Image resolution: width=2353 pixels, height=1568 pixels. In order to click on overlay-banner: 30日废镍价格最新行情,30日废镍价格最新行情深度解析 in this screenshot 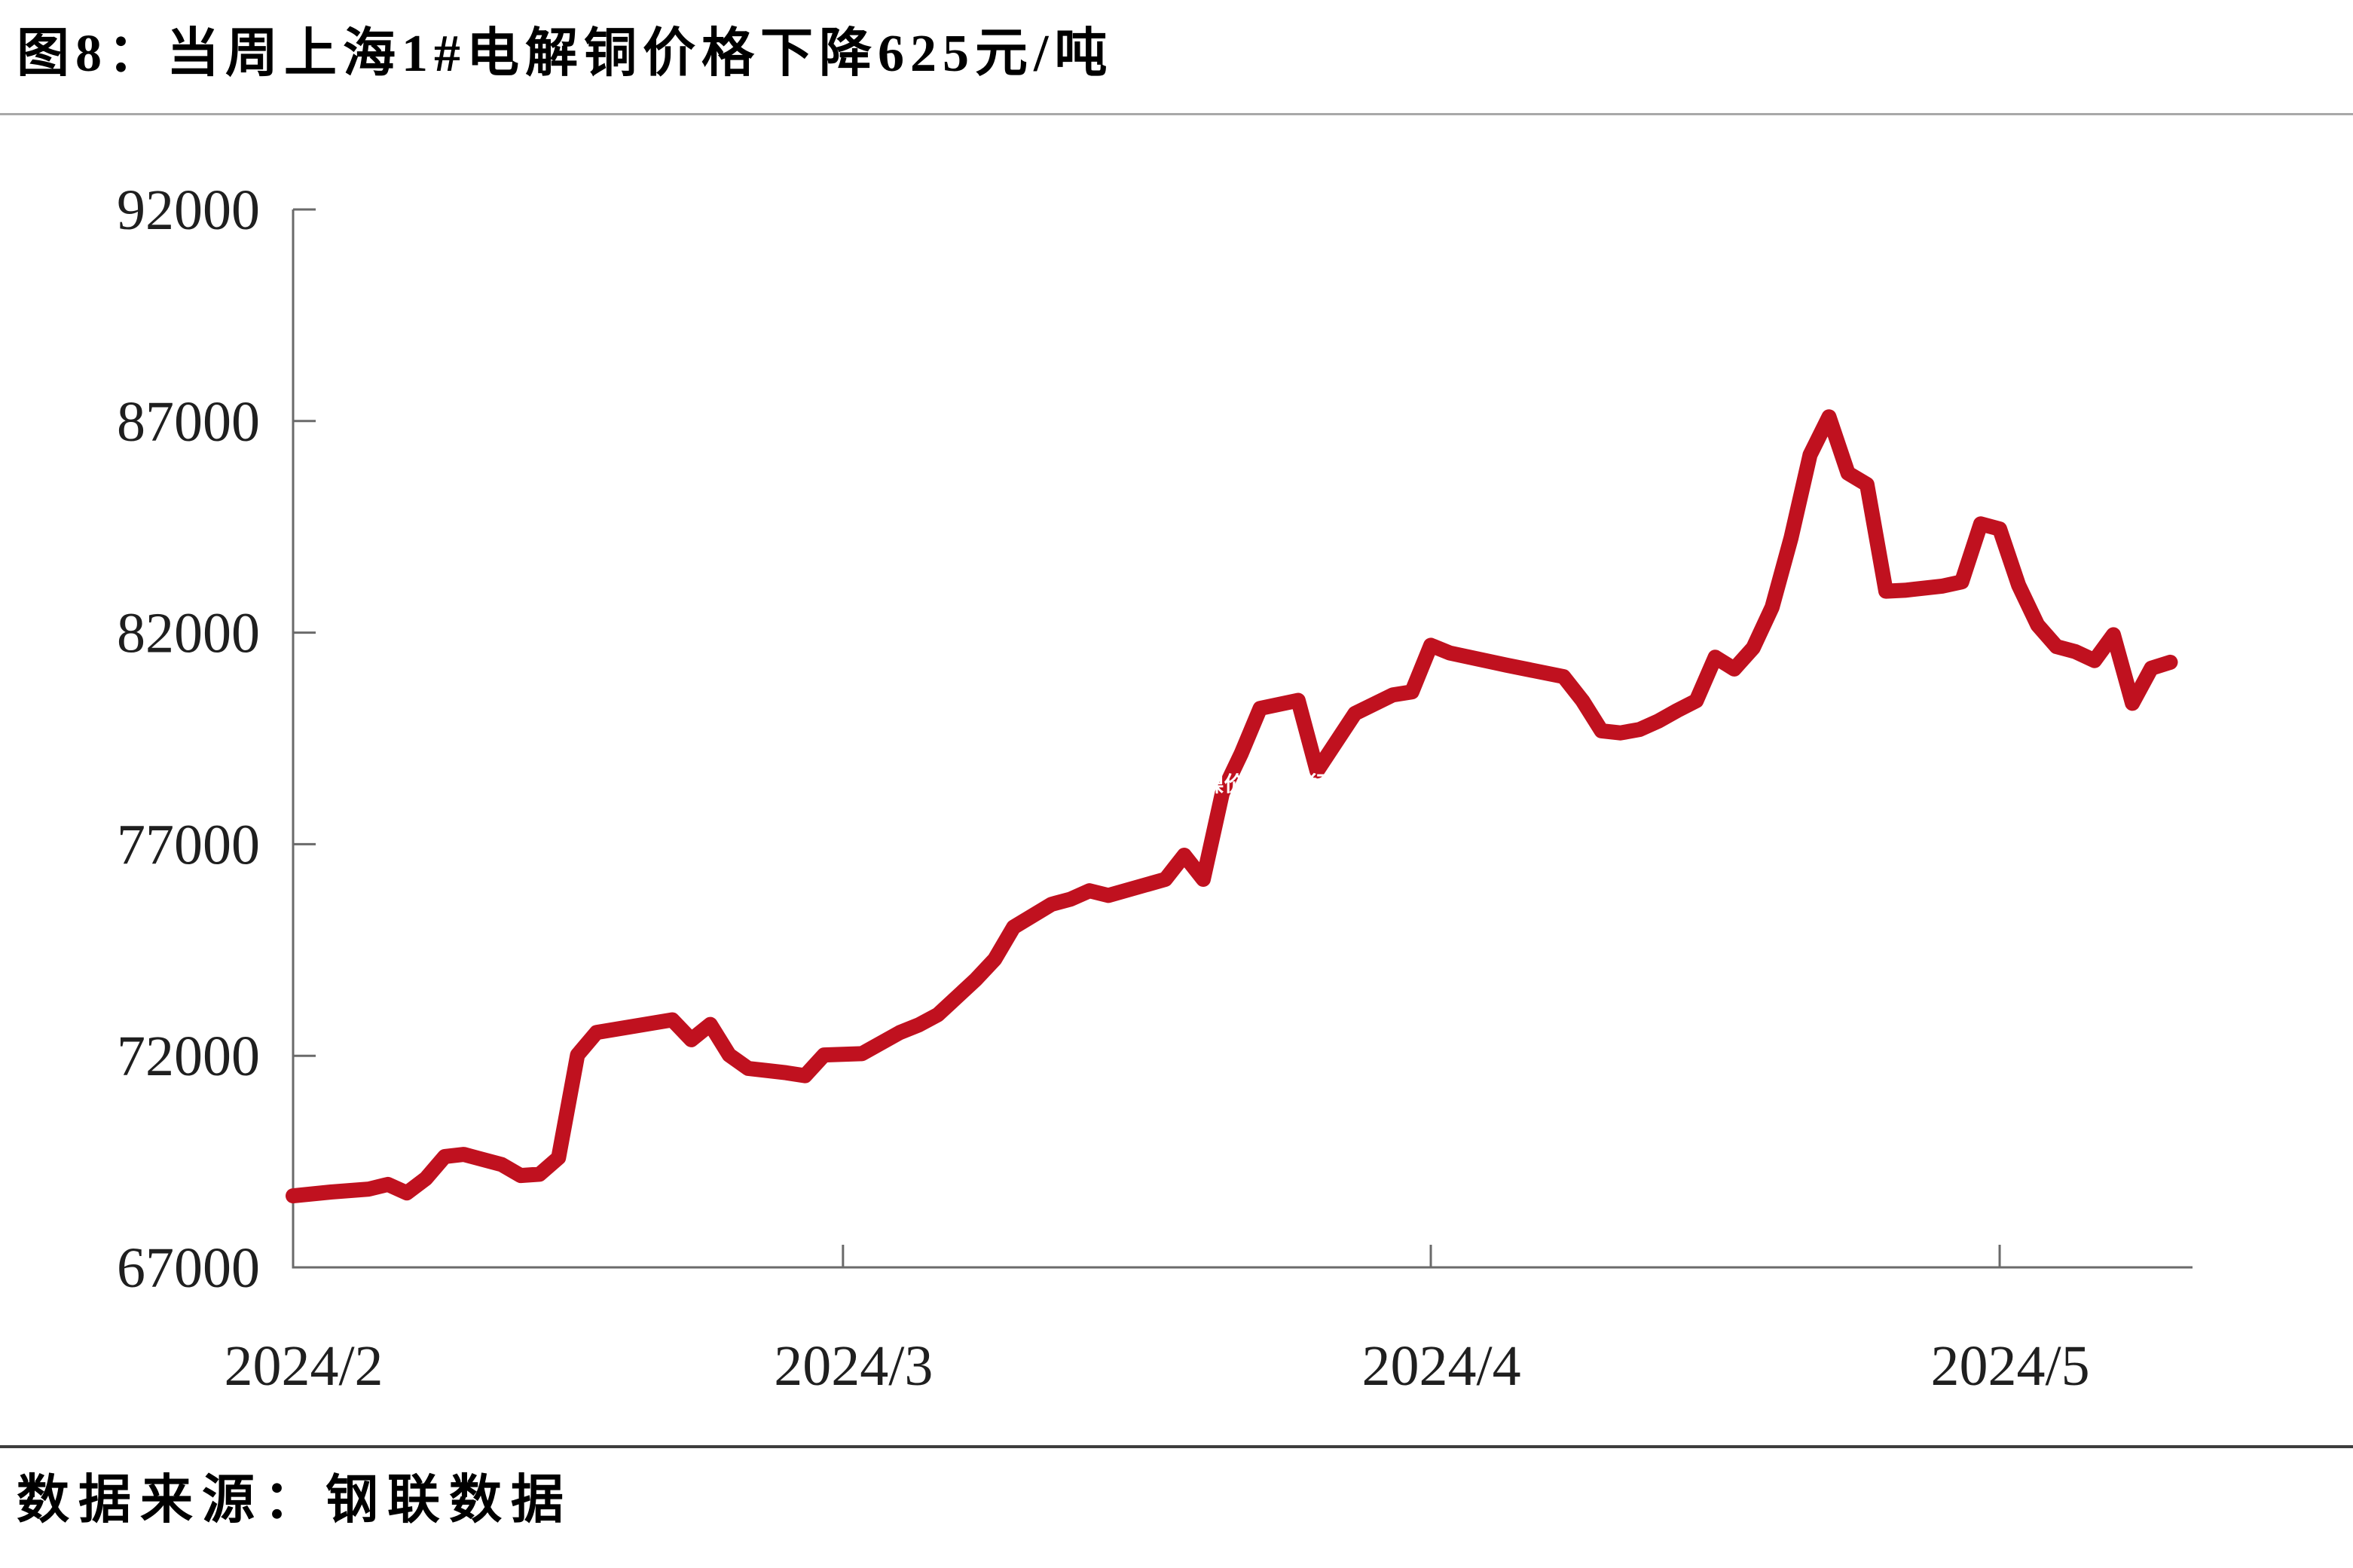, I will do `click(1176, 783)`.